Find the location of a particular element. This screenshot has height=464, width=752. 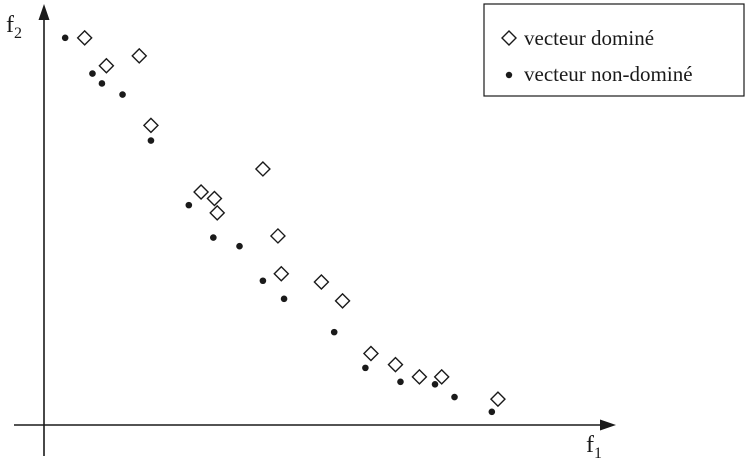

legend-label-dominated: vecteur dominé is located at coordinates (589, 38).